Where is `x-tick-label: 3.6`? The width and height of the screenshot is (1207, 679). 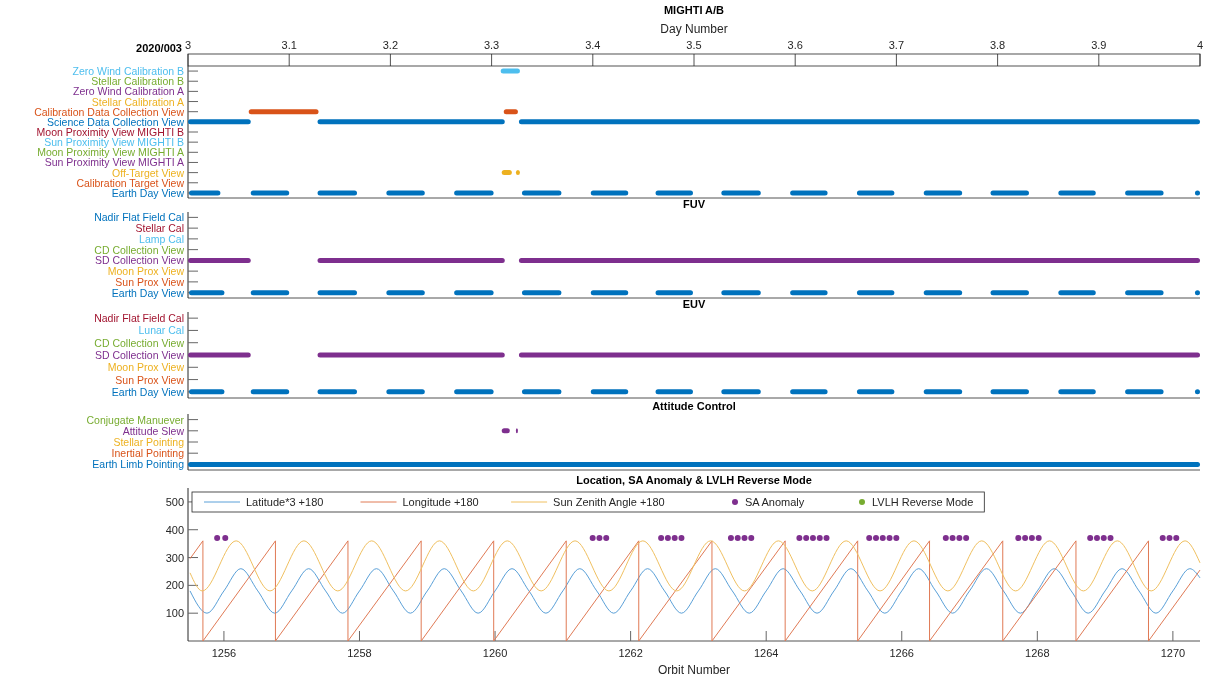
x-tick-label: 3.6 is located at coordinates (795, 45).